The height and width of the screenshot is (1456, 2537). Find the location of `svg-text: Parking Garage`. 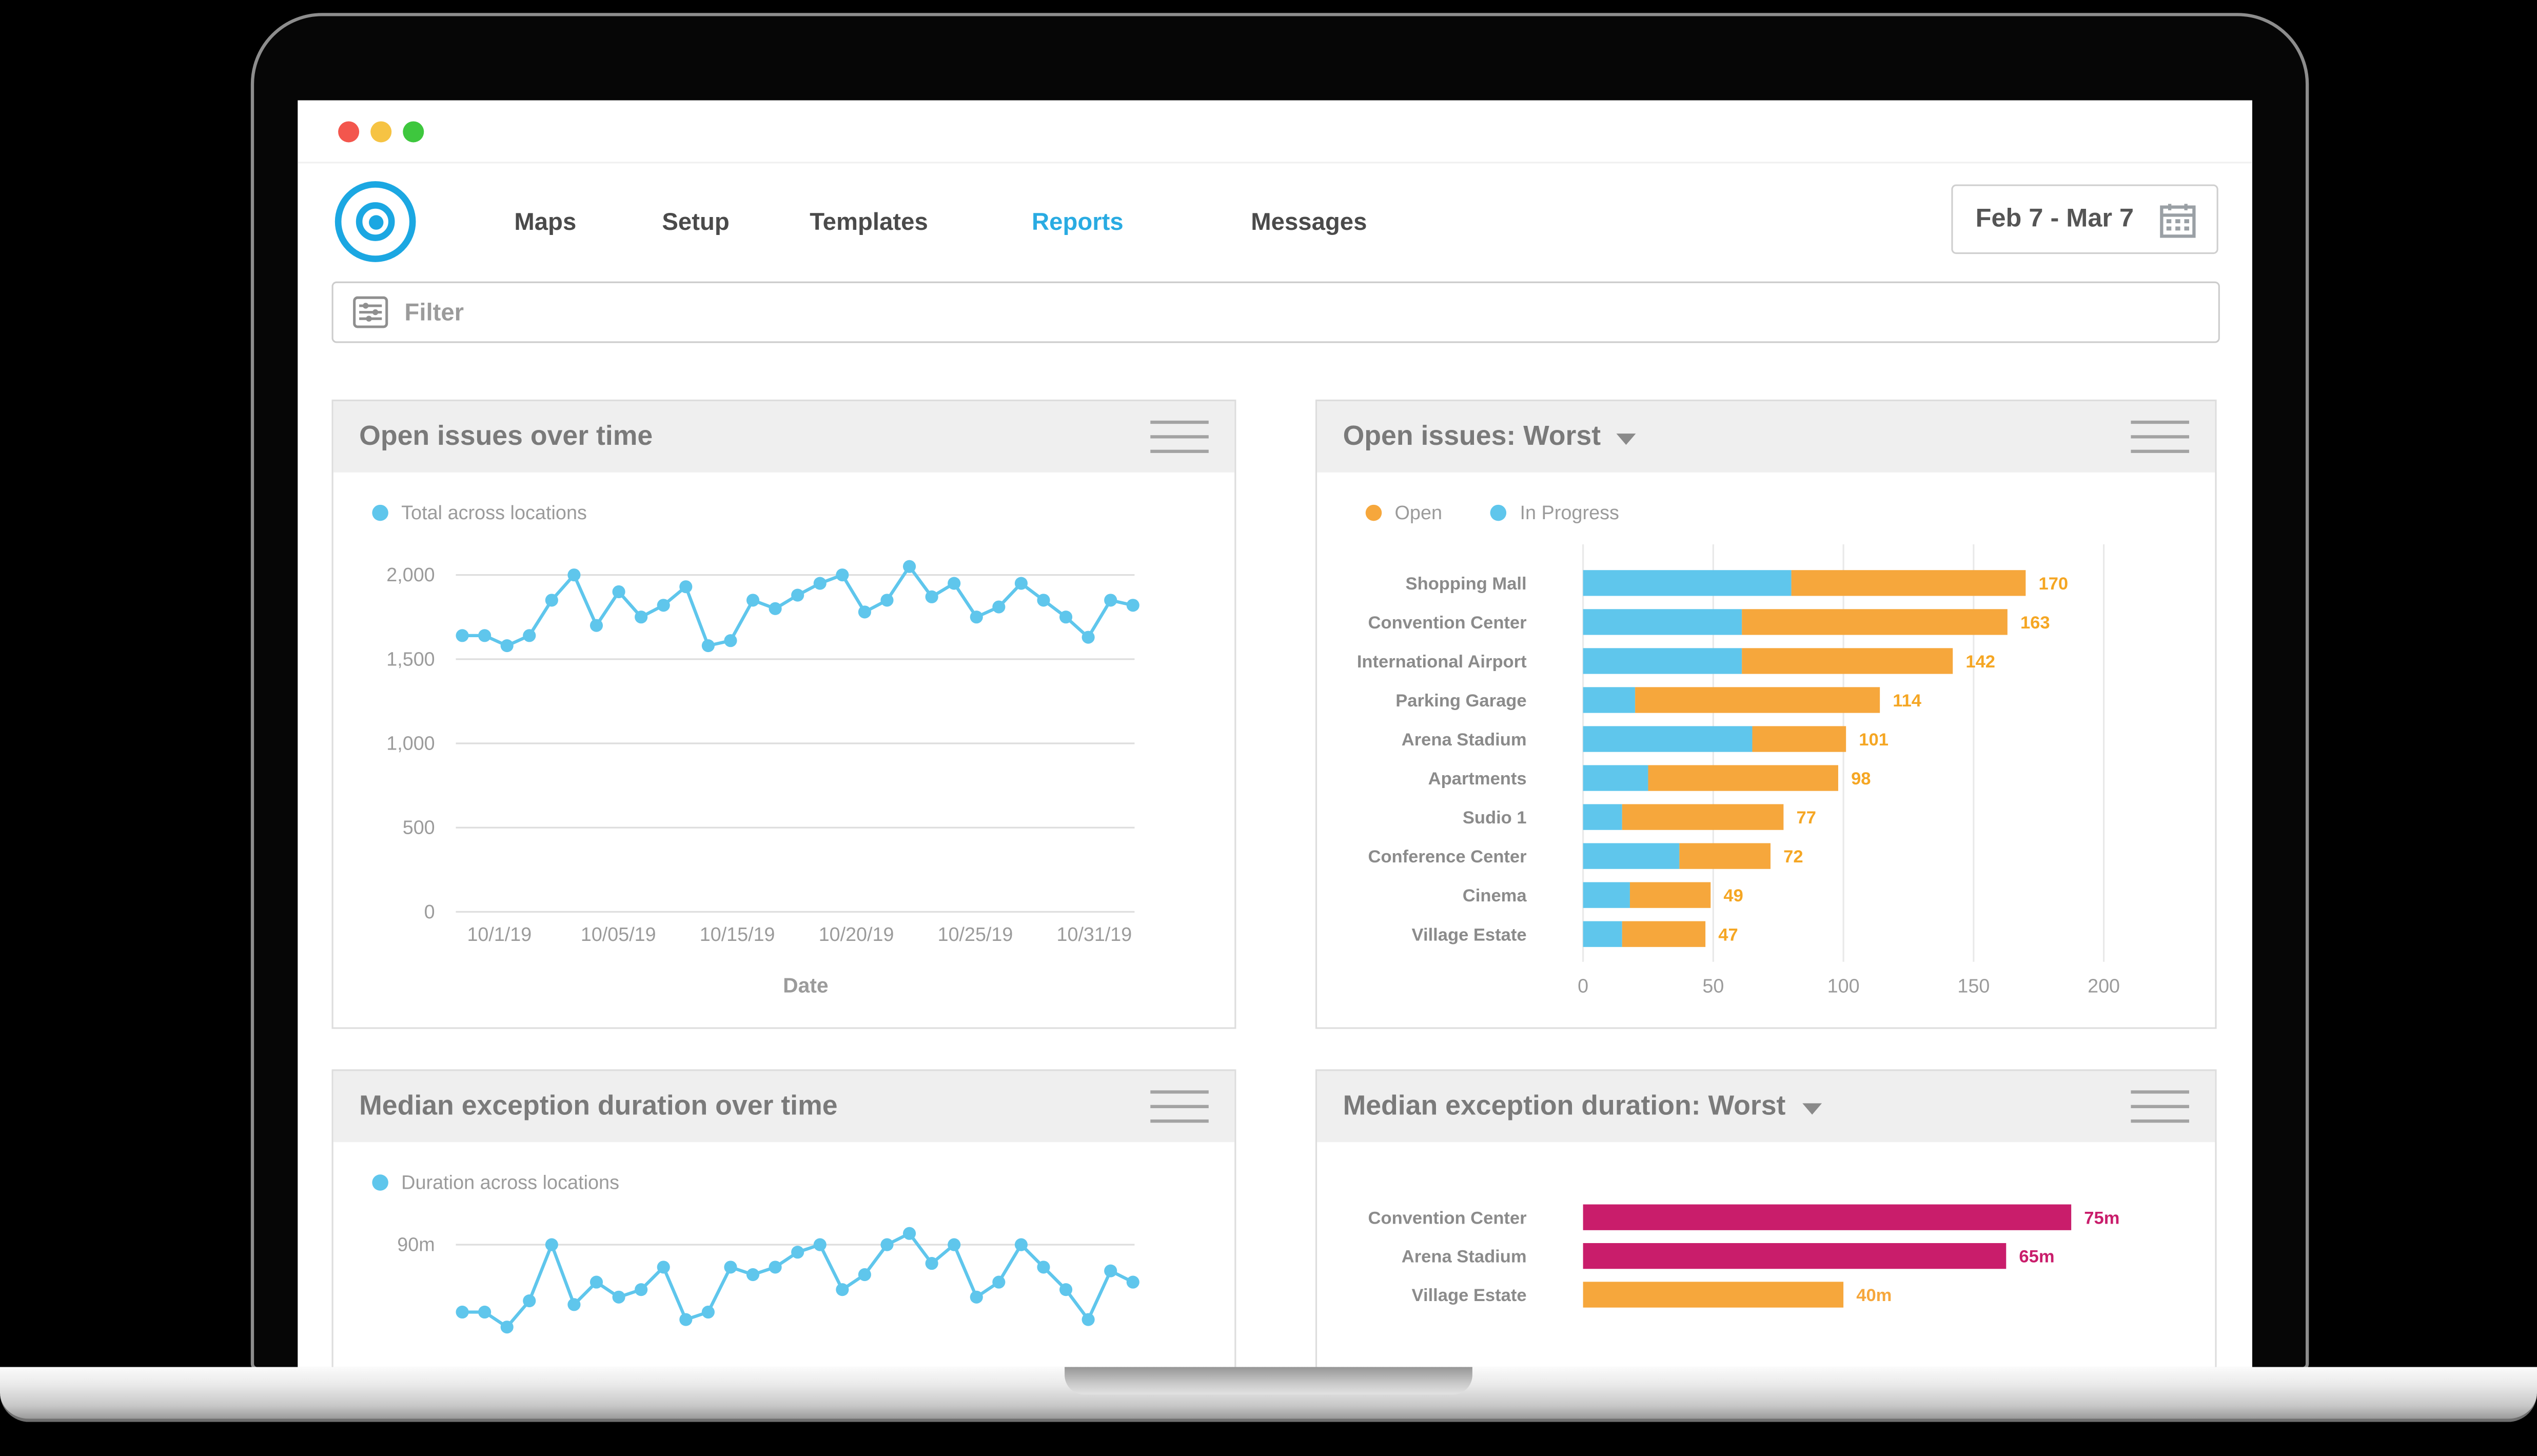

svg-text: Parking Garage is located at coordinates (1460, 701).